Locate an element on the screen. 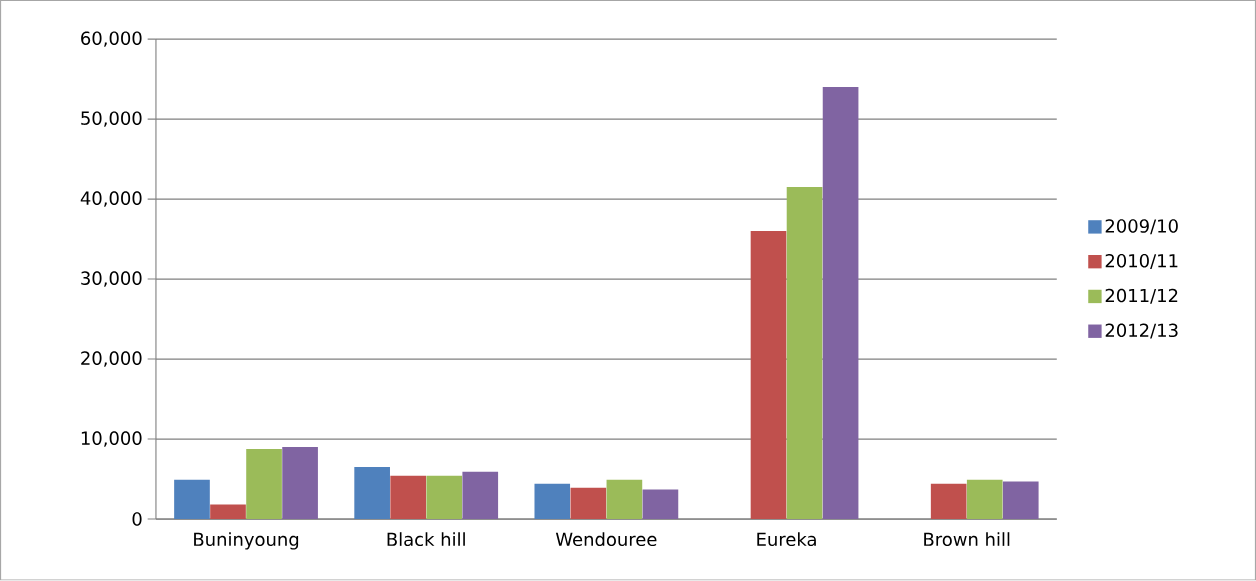 The image size is (1256, 581). y-tick-label: 50,000 is located at coordinates (111, 119).